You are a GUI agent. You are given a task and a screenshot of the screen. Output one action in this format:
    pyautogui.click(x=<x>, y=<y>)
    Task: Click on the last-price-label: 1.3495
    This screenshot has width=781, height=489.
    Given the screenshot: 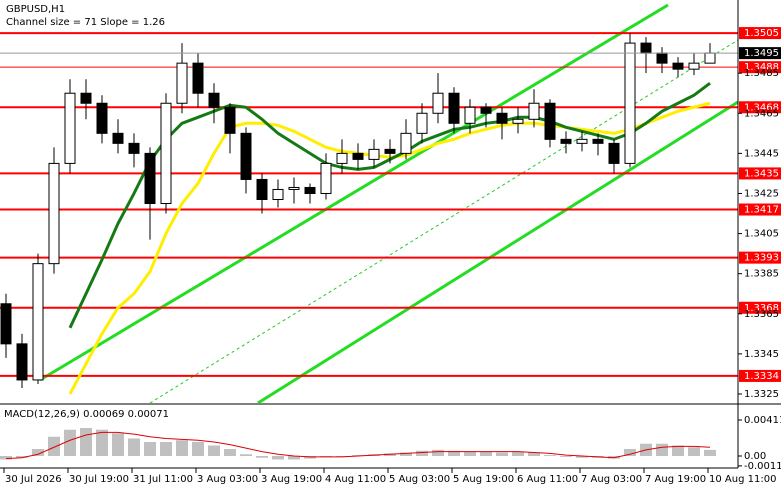 What is the action you would take?
    pyautogui.click(x=761, y=53)
    